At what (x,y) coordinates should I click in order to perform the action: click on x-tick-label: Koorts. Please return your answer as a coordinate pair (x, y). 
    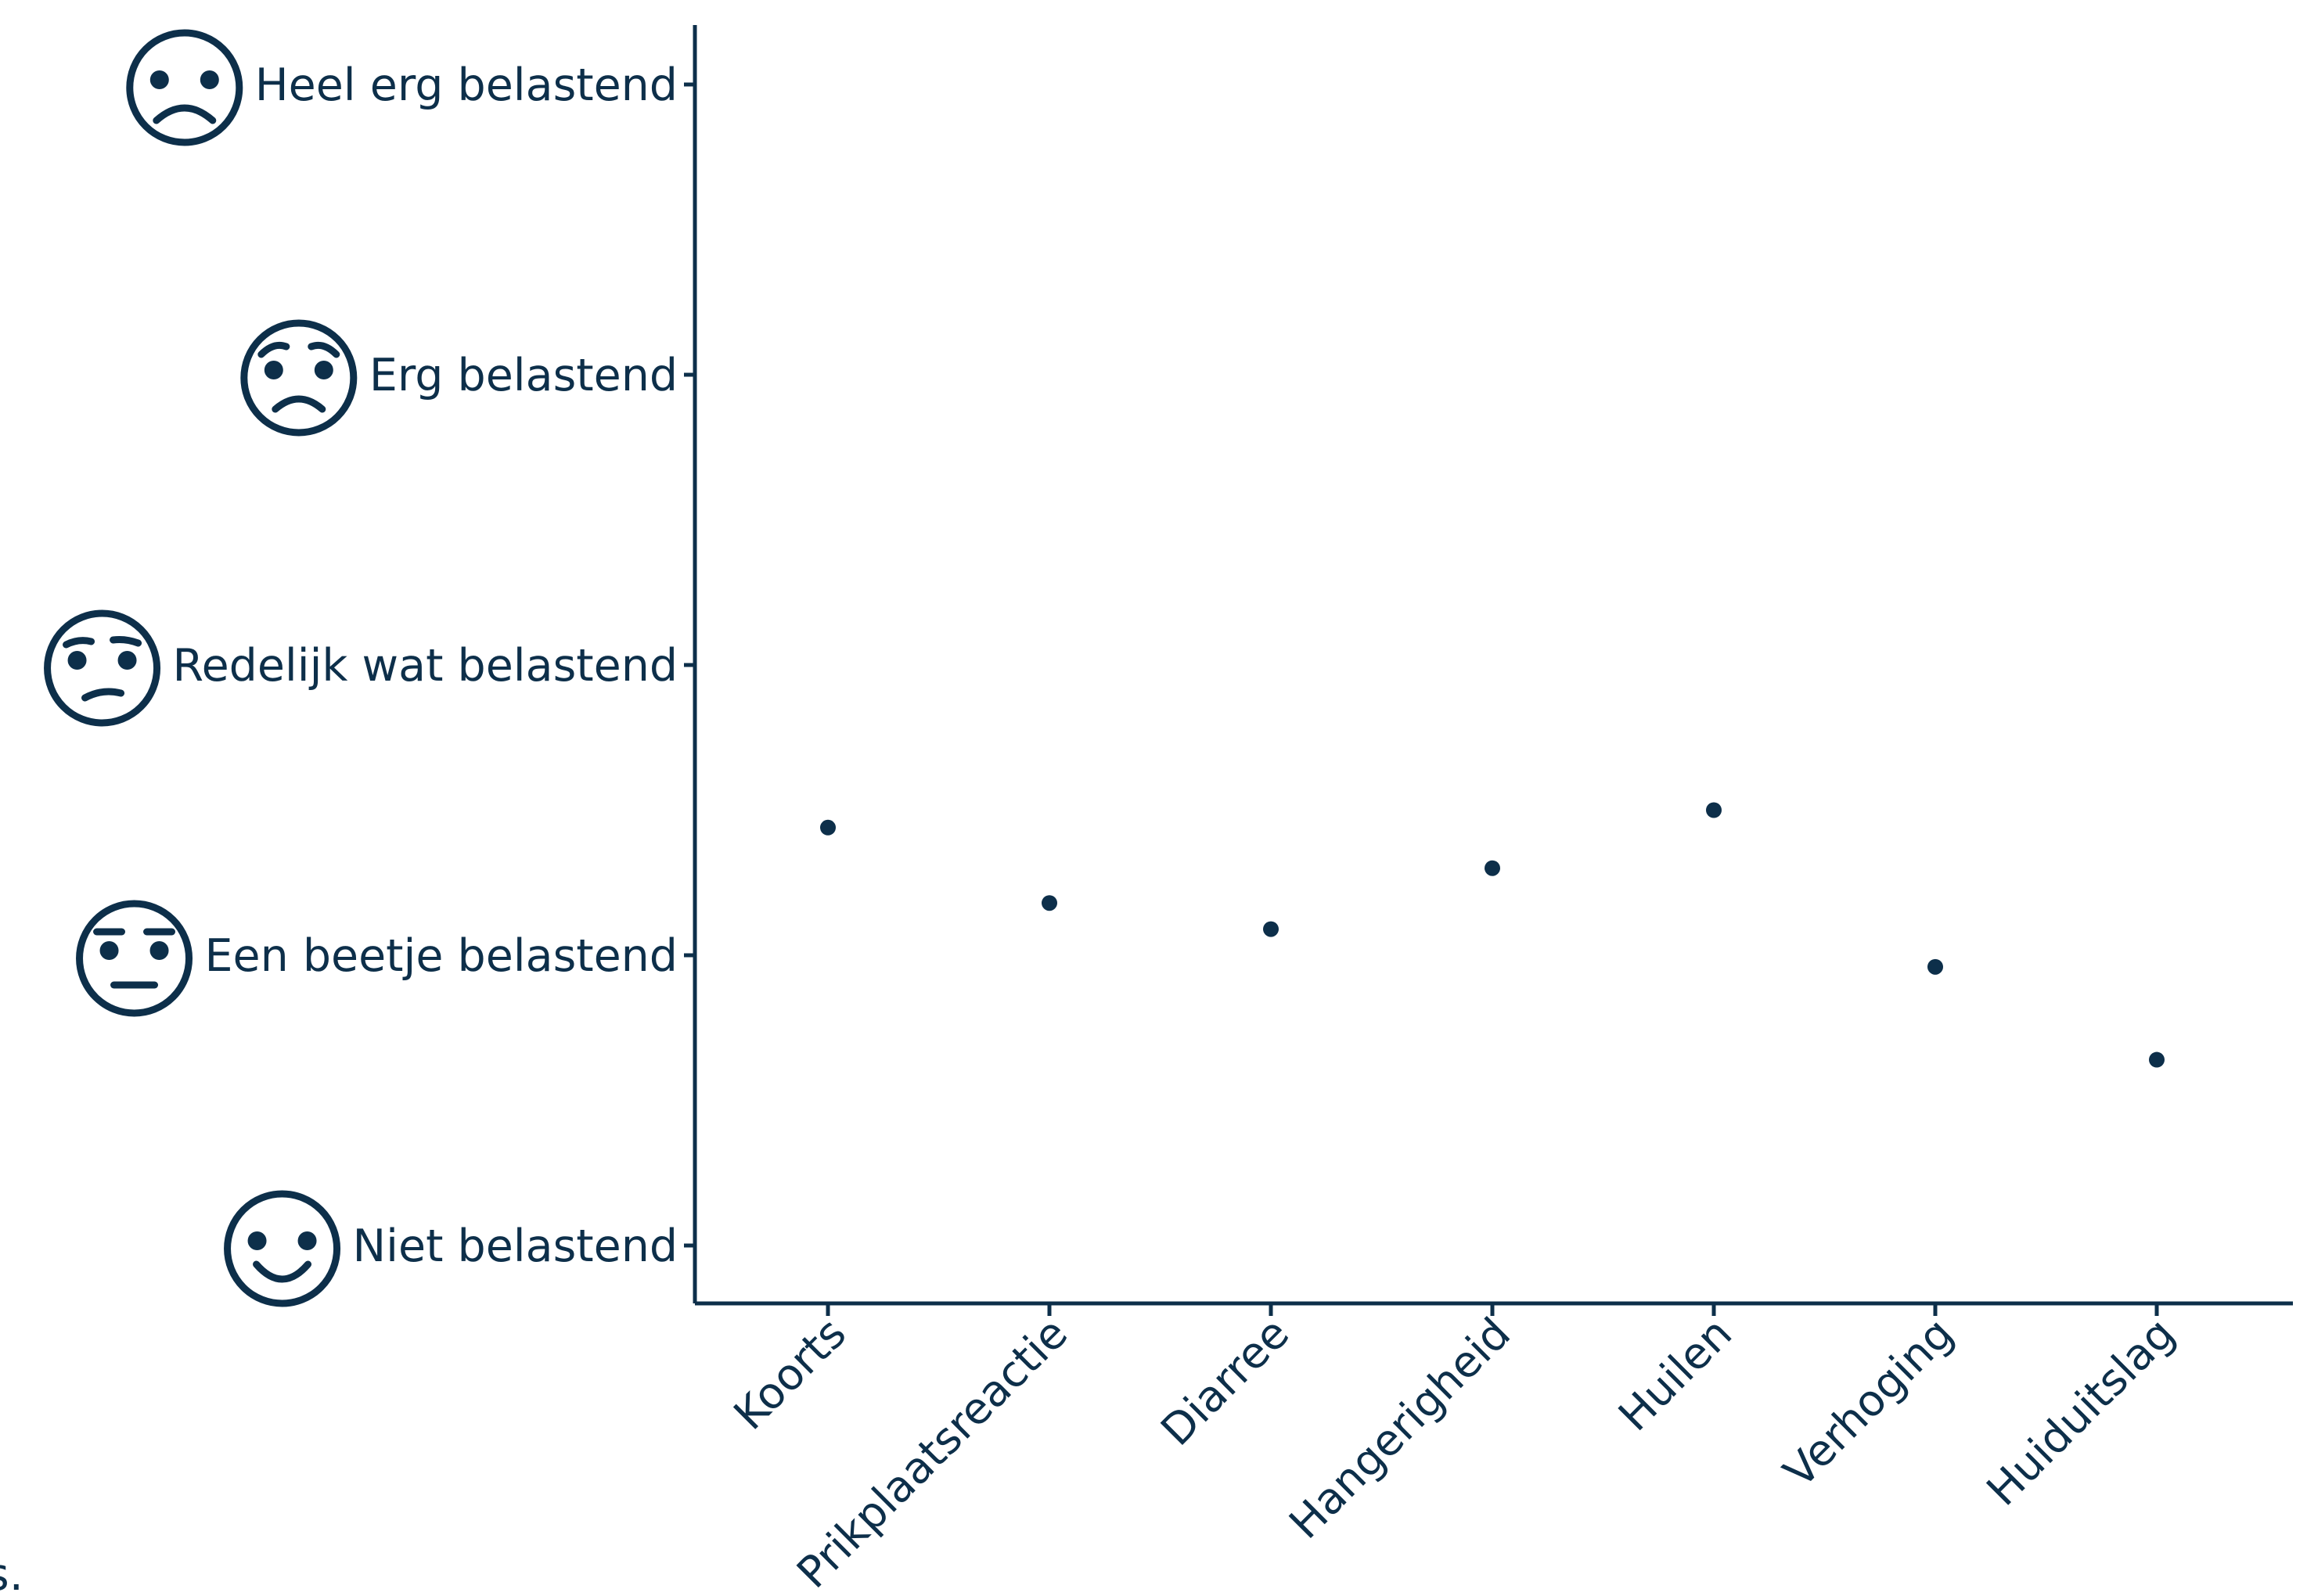
    Looking at the image, I should click on (789, 1374).